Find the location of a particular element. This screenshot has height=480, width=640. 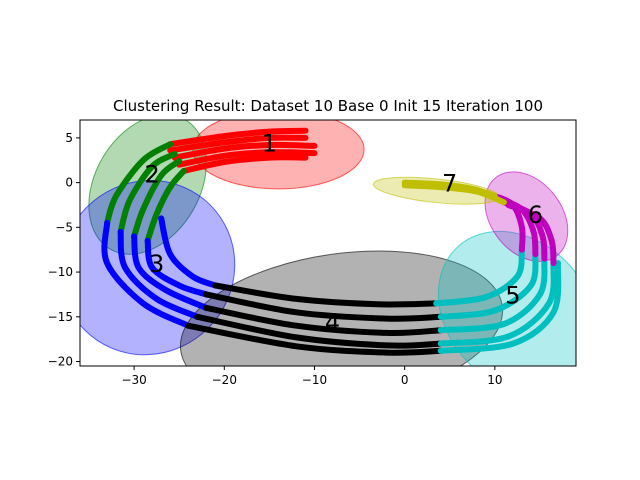

x-tick-label: 10 is located at coordinates (494, 380).